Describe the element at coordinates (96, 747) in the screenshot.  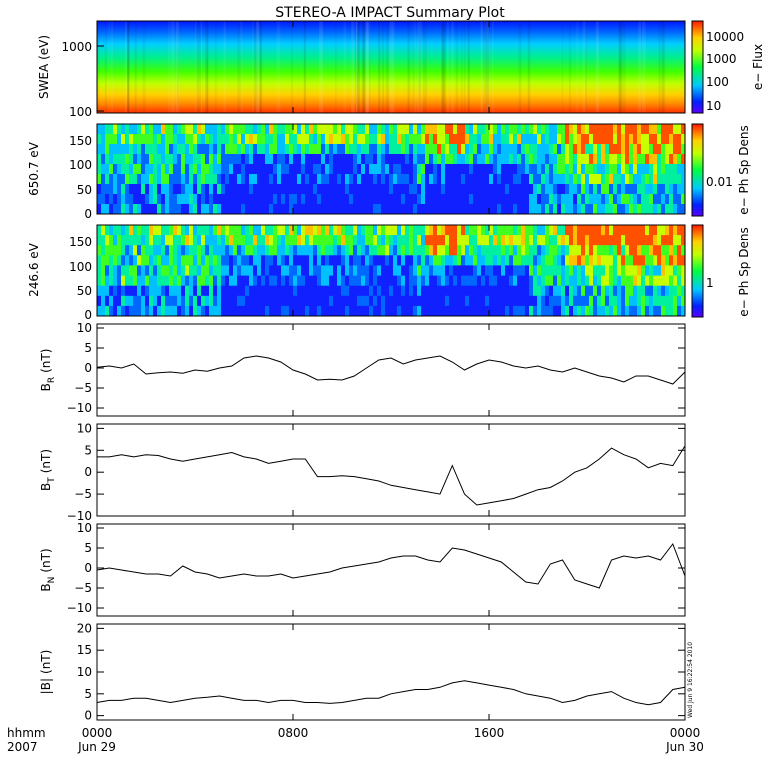
I see `x-axis-start-date: Jun 29` at that location.